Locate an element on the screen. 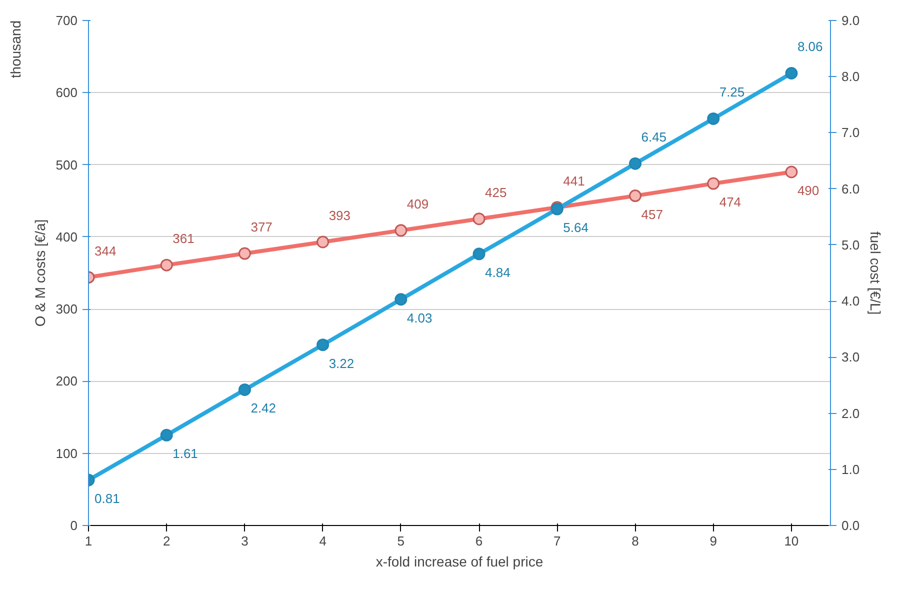 This screenshot has width=916, height=589. data-label: 7.25 is located at coordinates (732, 92).